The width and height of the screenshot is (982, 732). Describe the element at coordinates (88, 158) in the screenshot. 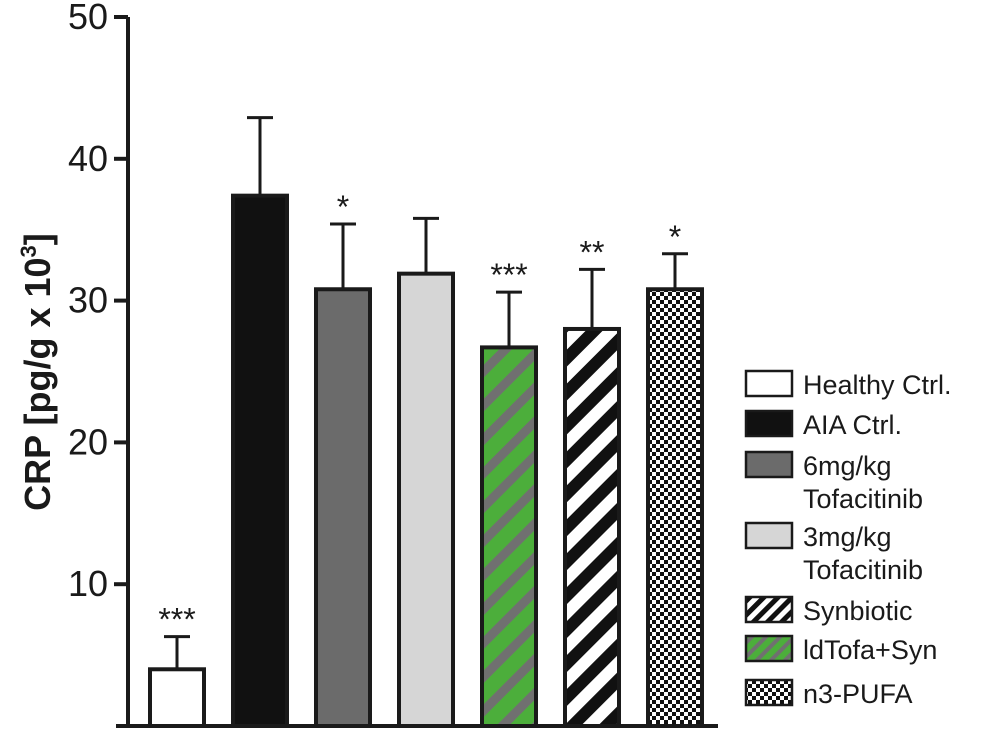

I see `y-tick-label: 40` at that location.